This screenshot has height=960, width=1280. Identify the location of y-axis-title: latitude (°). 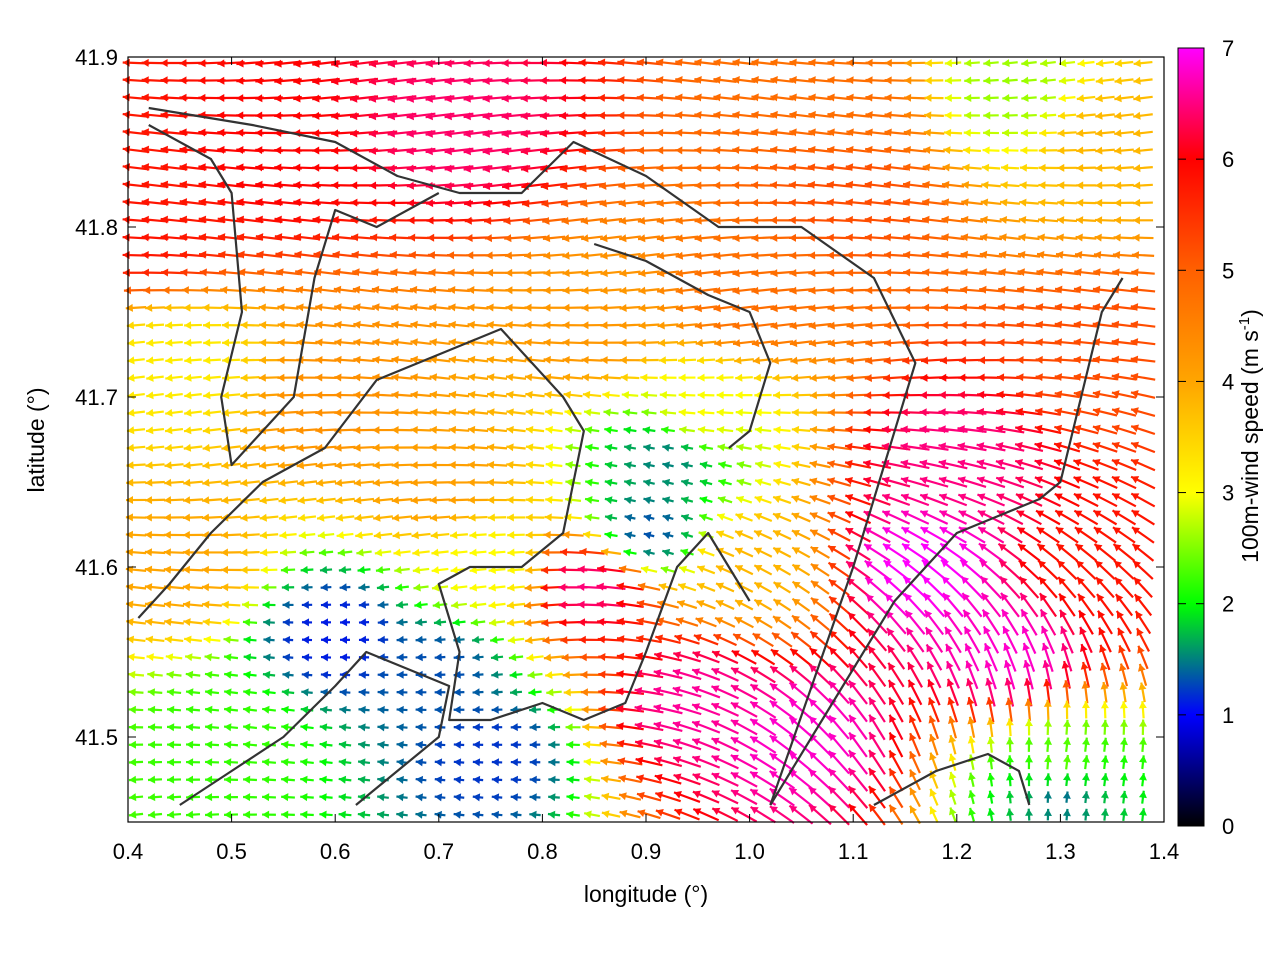
(36, 439).